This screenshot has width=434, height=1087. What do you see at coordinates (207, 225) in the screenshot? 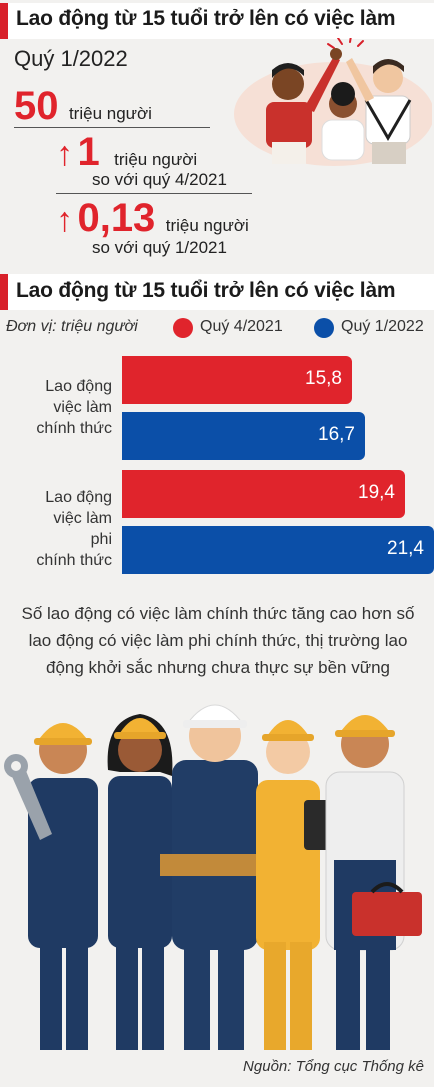
I see `change2-unit: triệu người` at bounding box center [207, 225].